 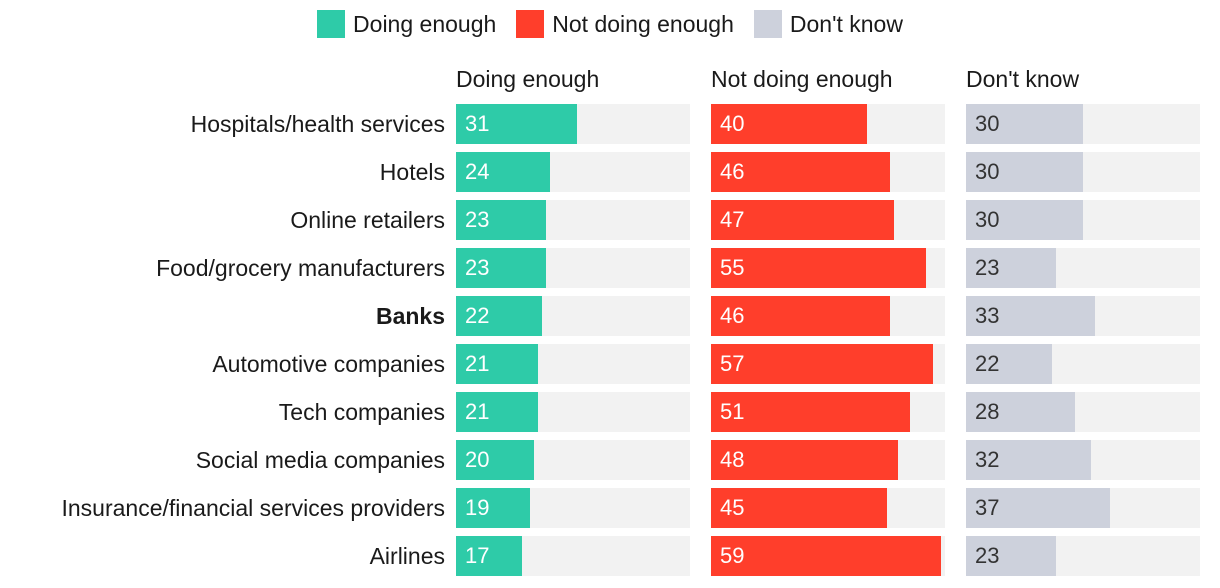 I want to click on bar-value-label: 28, so click(x=987, y=411).